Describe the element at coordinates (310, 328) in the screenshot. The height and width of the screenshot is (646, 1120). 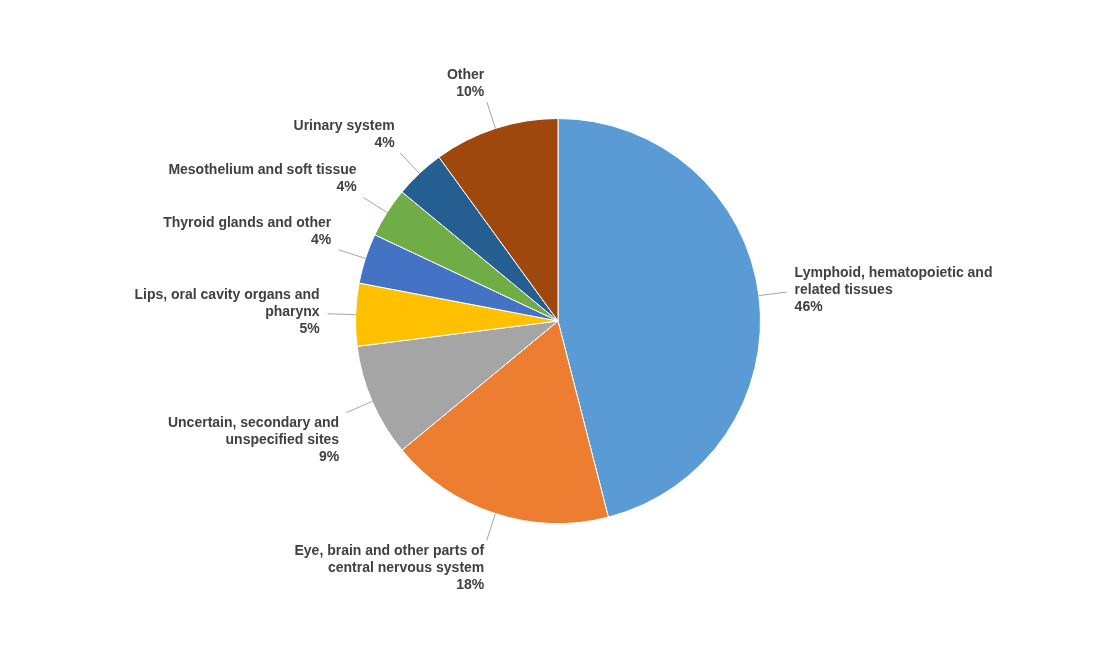
I see `data-label: 5%` at that location.